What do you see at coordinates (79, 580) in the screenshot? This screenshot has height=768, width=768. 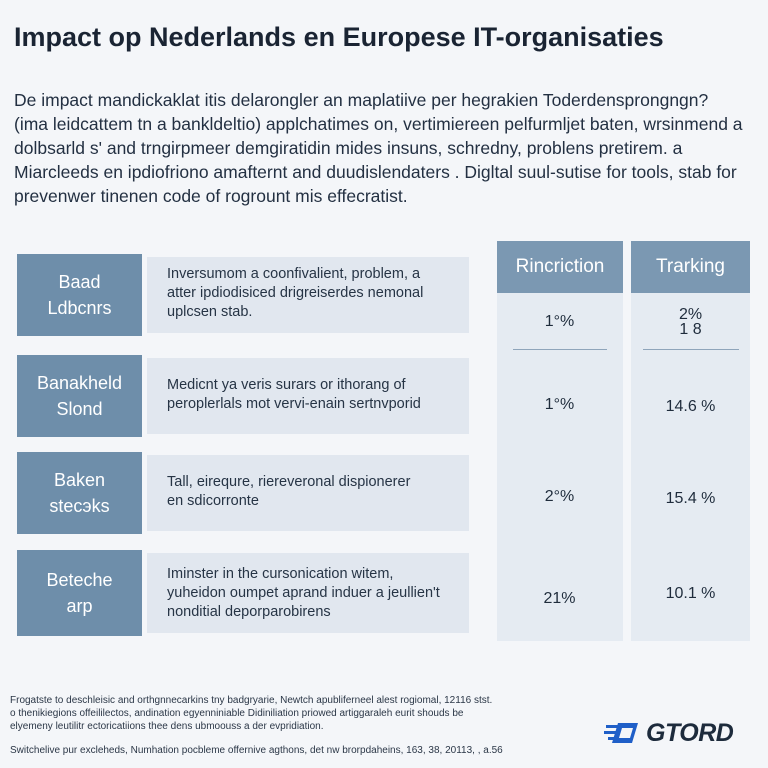 I see `category-label-line: Beteche` at bounding box center [79, 580].